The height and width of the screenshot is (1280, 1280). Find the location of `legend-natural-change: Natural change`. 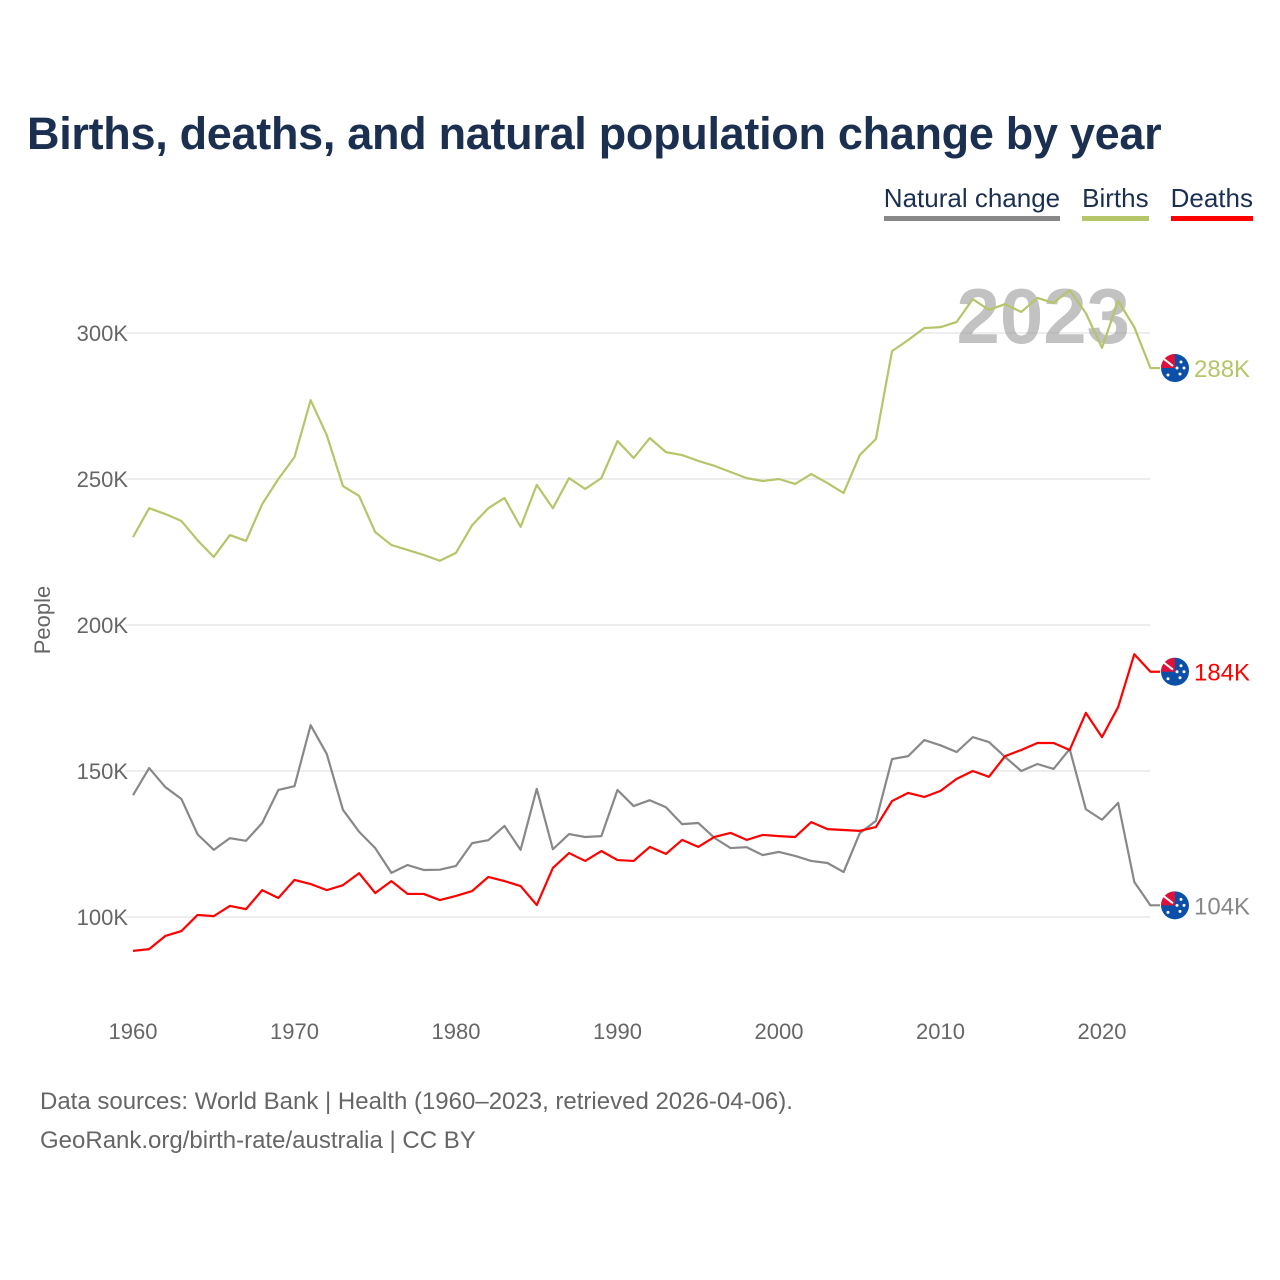

legend-natural-change: Natural change is located at coordinates (972, 202).